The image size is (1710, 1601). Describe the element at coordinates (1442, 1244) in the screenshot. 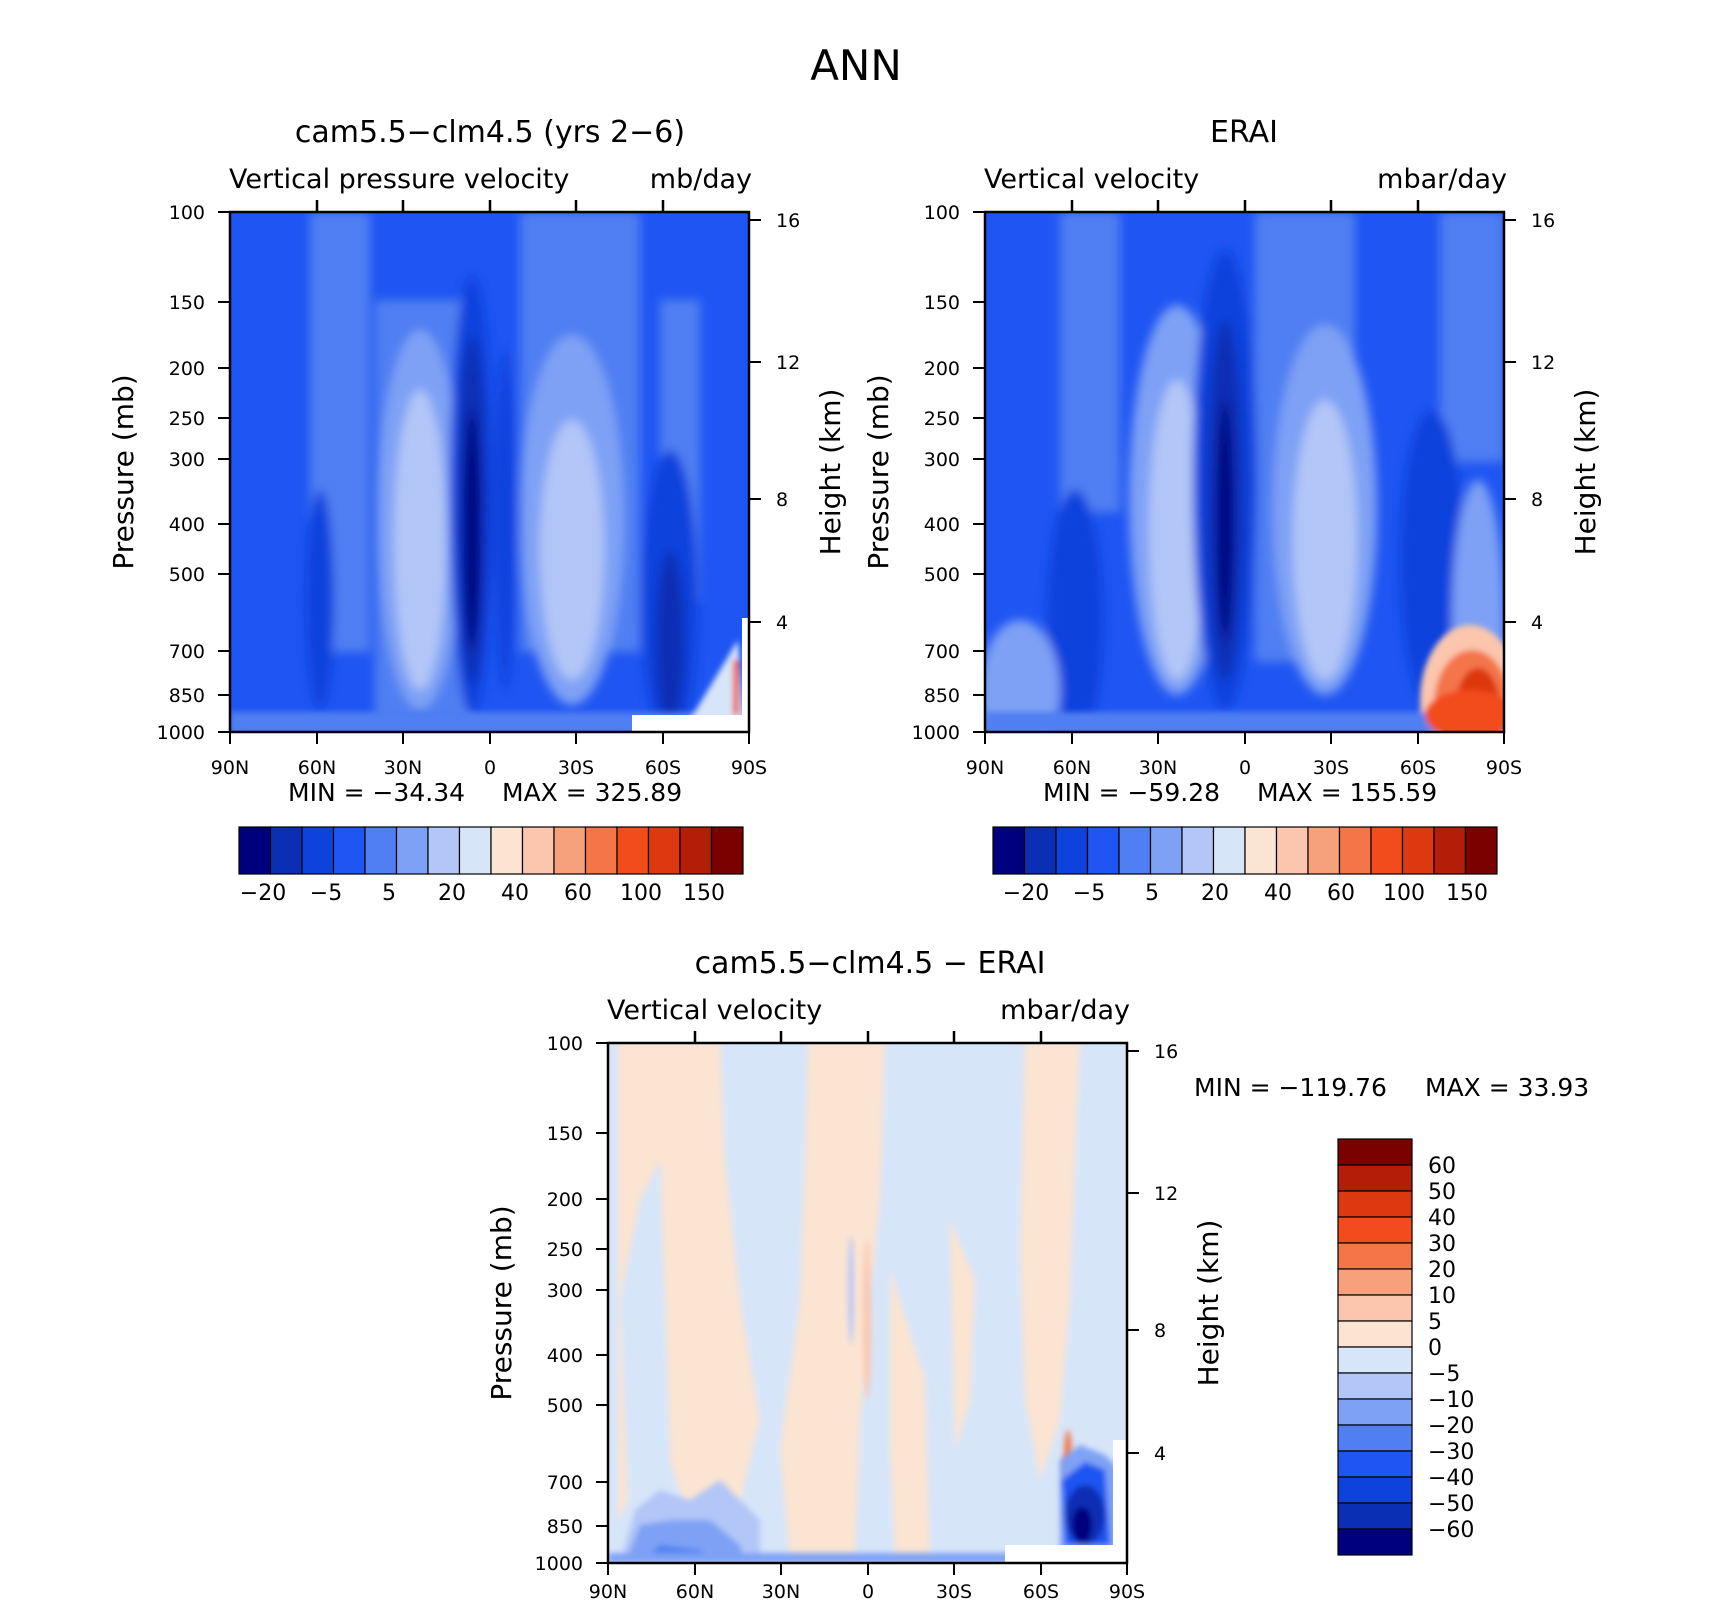

I see `colorbar-label: 30` at that location.